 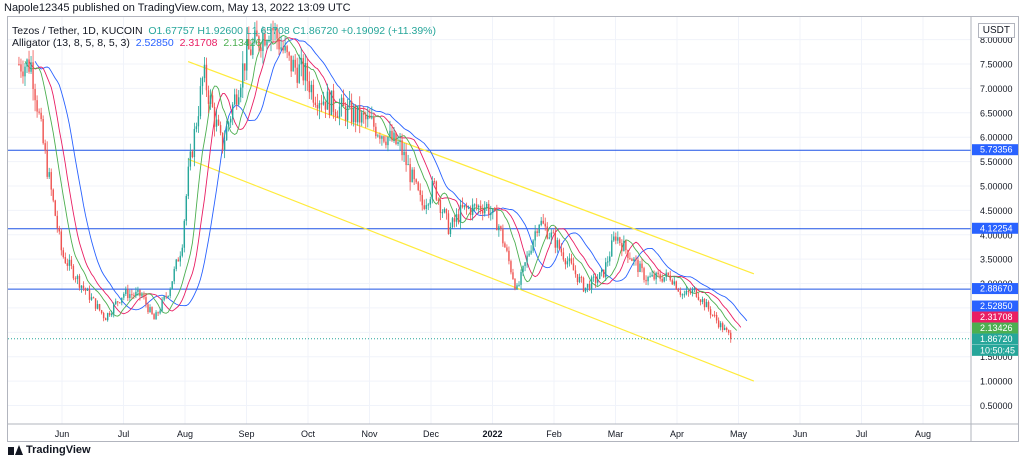 I want to click on x-tick-label: Sep, so click(x=246, y=434).